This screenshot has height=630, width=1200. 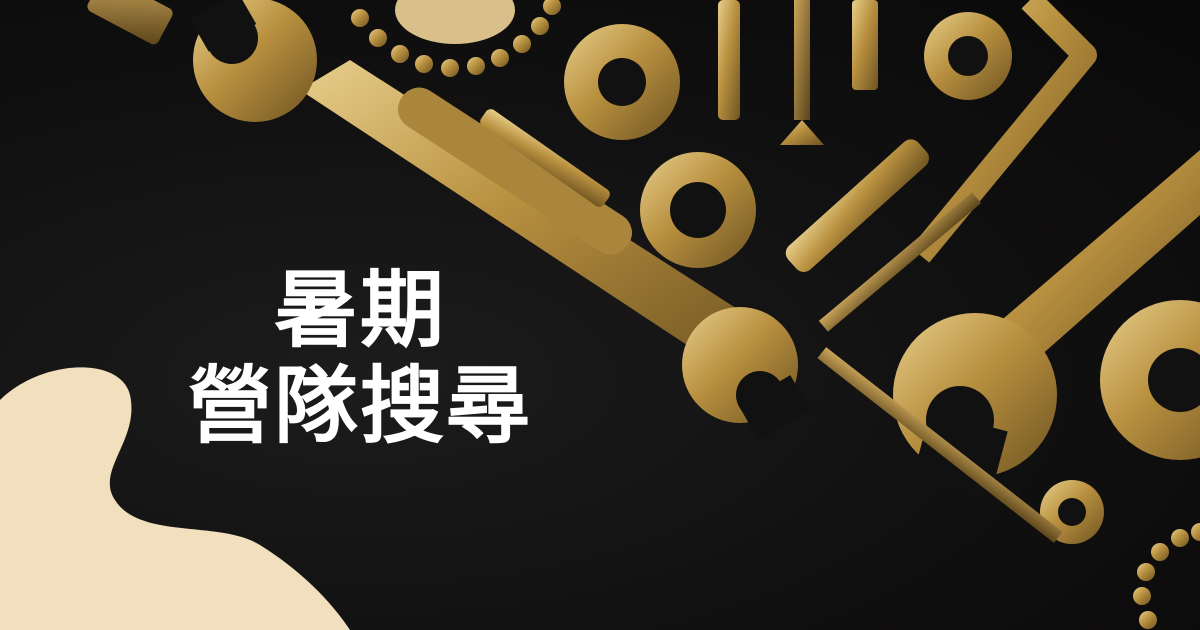 I want to click on cream-blob, so click(x=175, y=498).